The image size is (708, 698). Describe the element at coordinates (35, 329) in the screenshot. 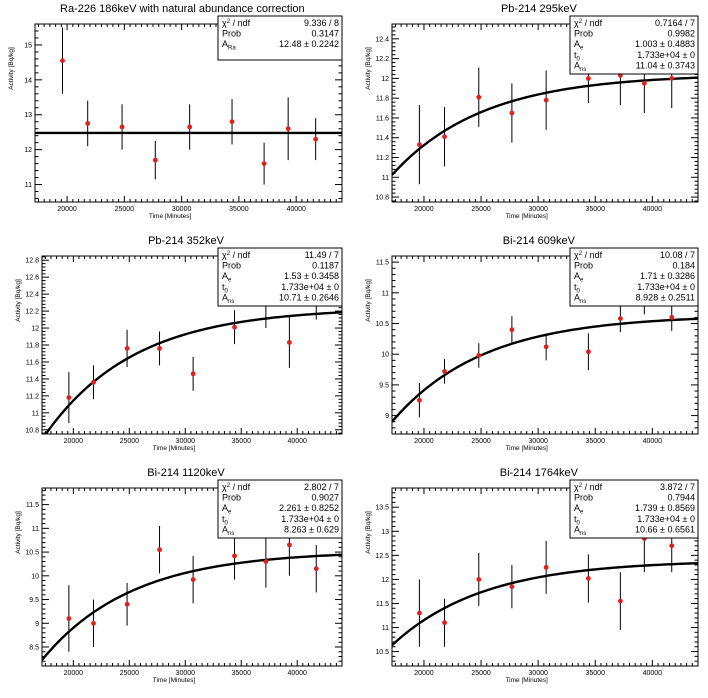

I see `y-tick-label: 12` at that location.